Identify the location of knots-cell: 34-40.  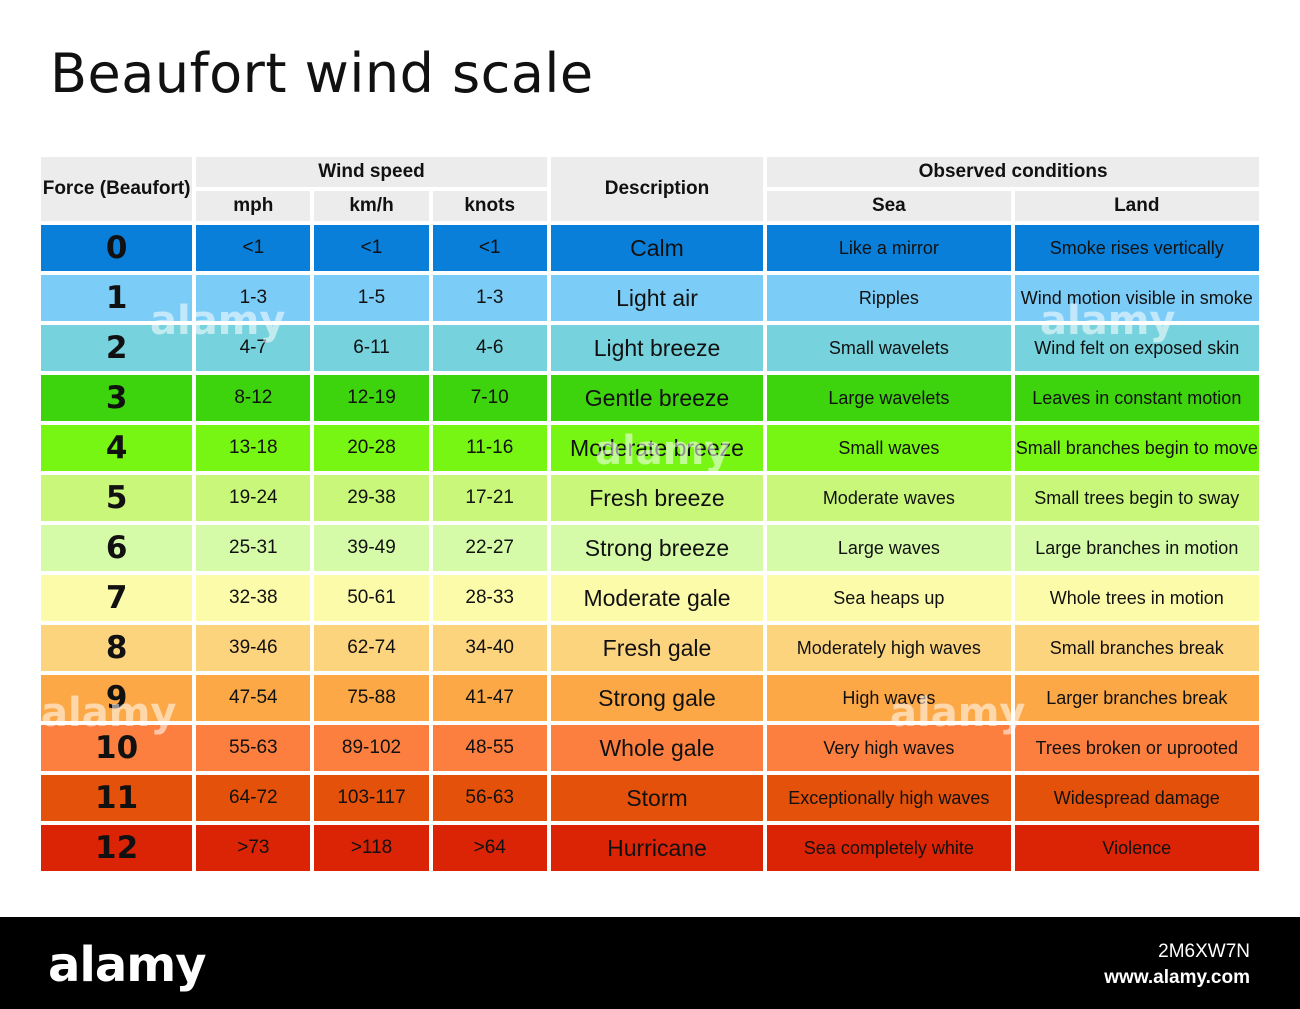
(489, 648).